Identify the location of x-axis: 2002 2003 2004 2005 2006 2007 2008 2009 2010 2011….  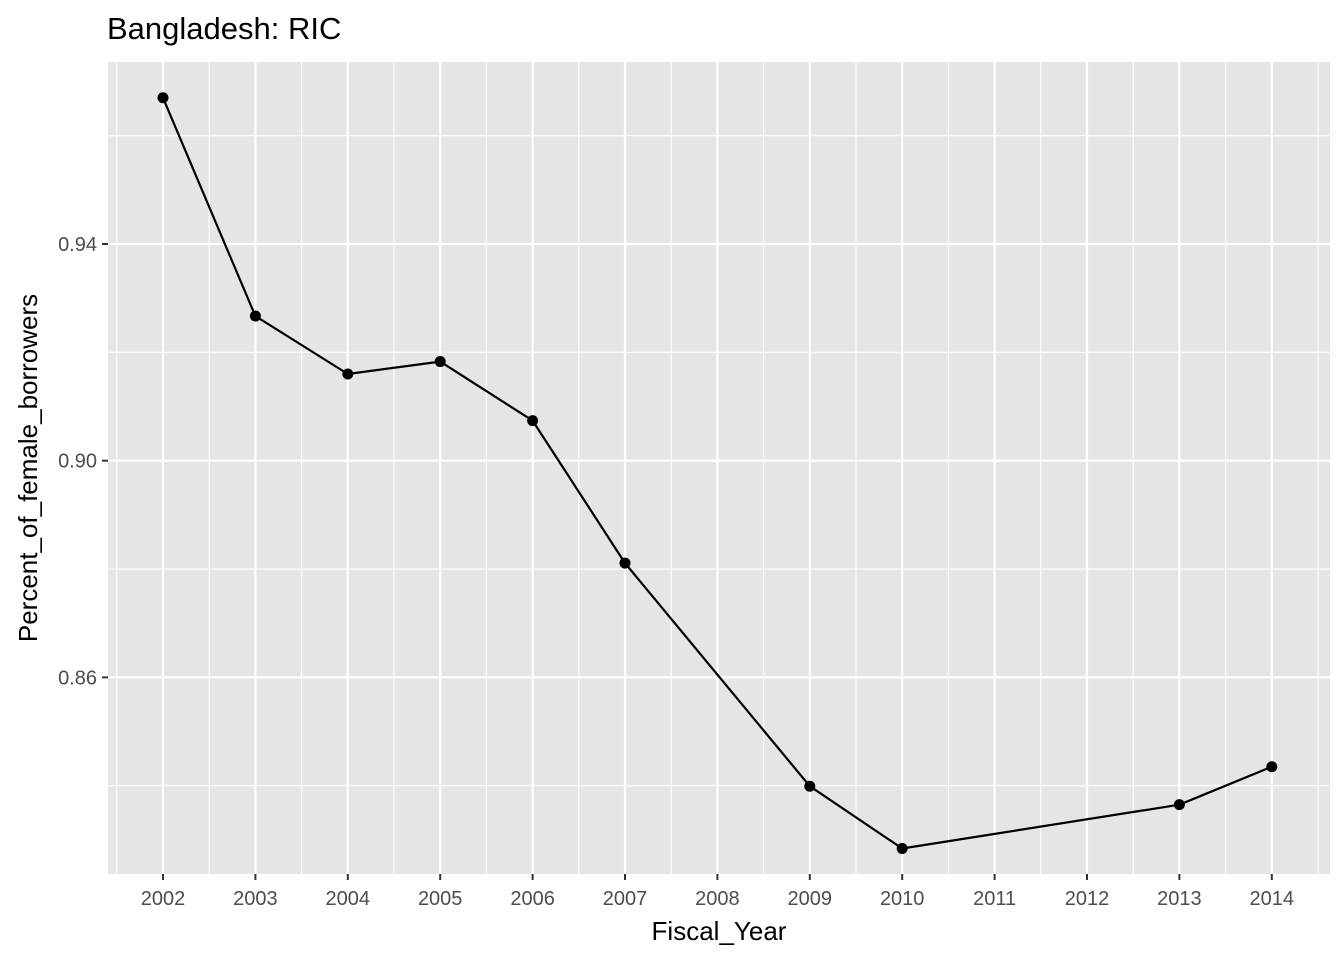
(717, 892).